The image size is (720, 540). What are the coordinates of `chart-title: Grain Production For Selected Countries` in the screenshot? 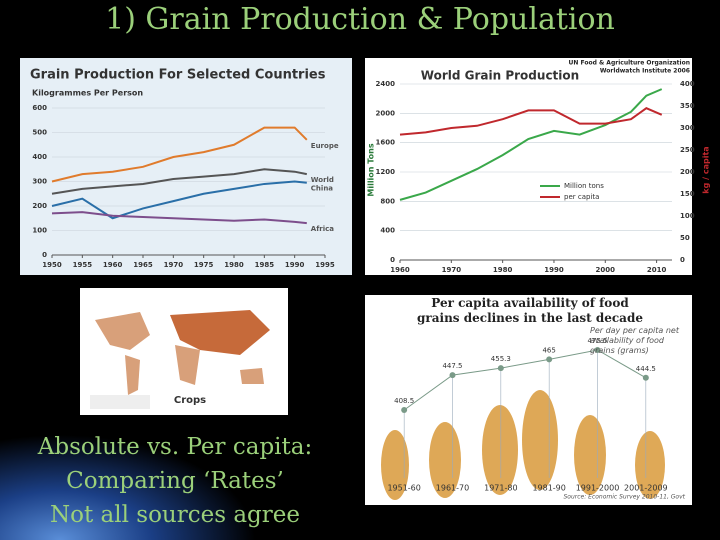 It's located at (178, 75).